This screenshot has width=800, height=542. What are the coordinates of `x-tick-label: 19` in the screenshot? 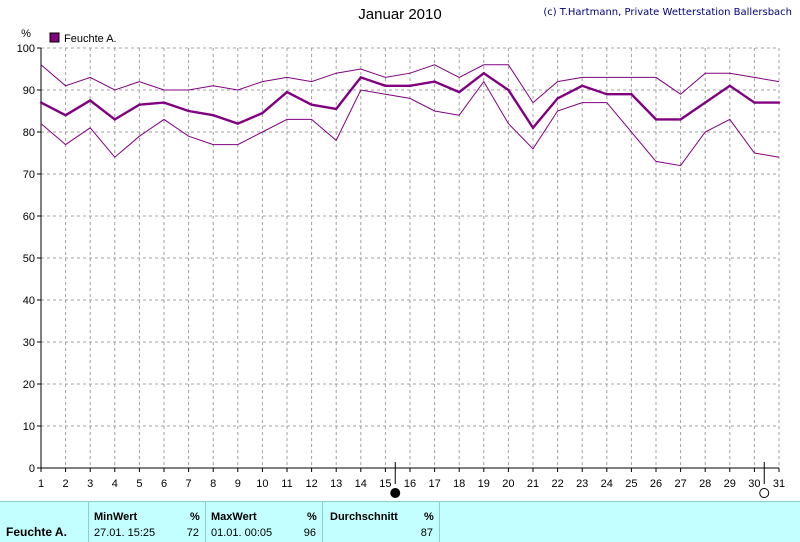 It's located at (484, 484).